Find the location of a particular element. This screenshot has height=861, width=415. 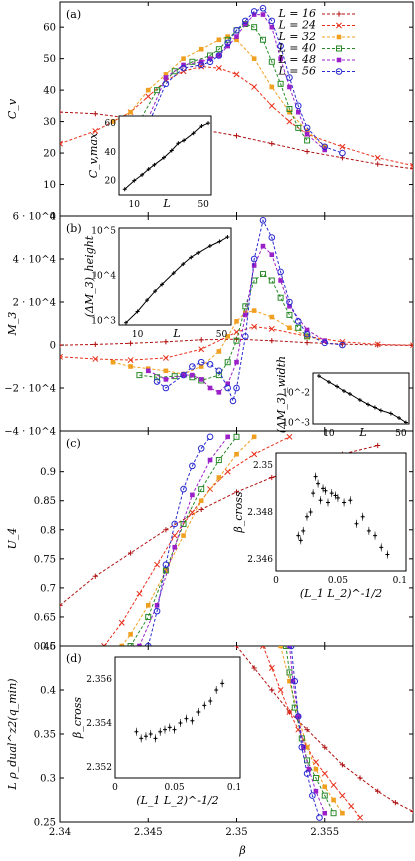

y-axis-label: U_4 is located at coordinates (12, 539).